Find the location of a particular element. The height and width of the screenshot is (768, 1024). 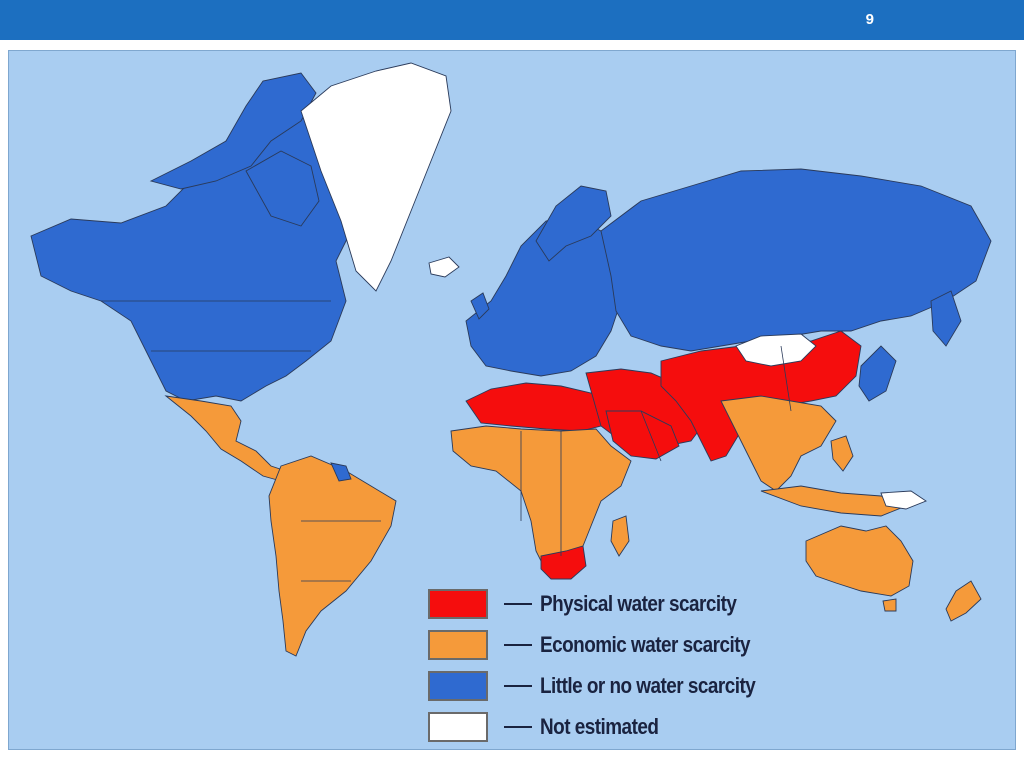

region-new-zealand is located at coordinates (963, 601).